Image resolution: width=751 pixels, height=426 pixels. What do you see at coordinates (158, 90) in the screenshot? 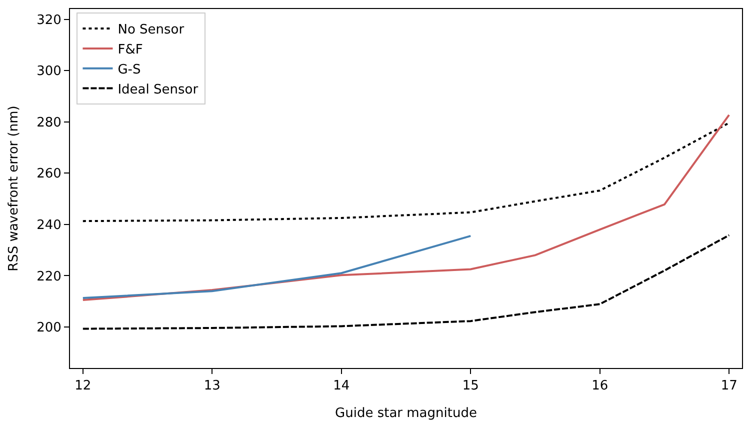
I see `legend-label: Ideal Sensor` at bounding box center [158, 90].